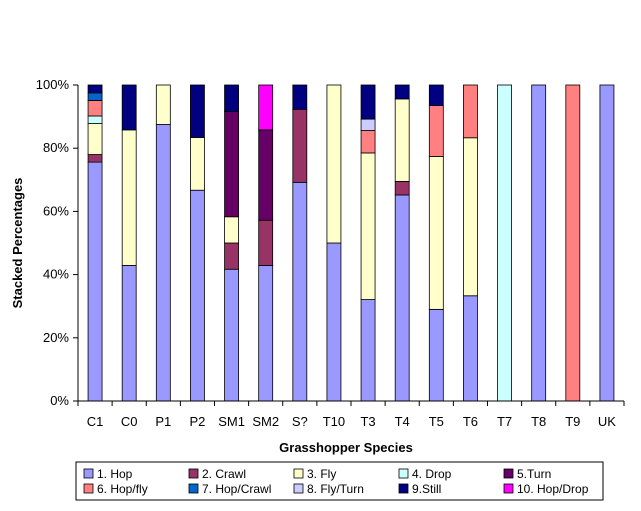 This screenshot has height=511, width=641. What do you see at coordinates (197, 421) in the screenshot?
I see `x-tick-label: P2` at bounding box center [197, 421].